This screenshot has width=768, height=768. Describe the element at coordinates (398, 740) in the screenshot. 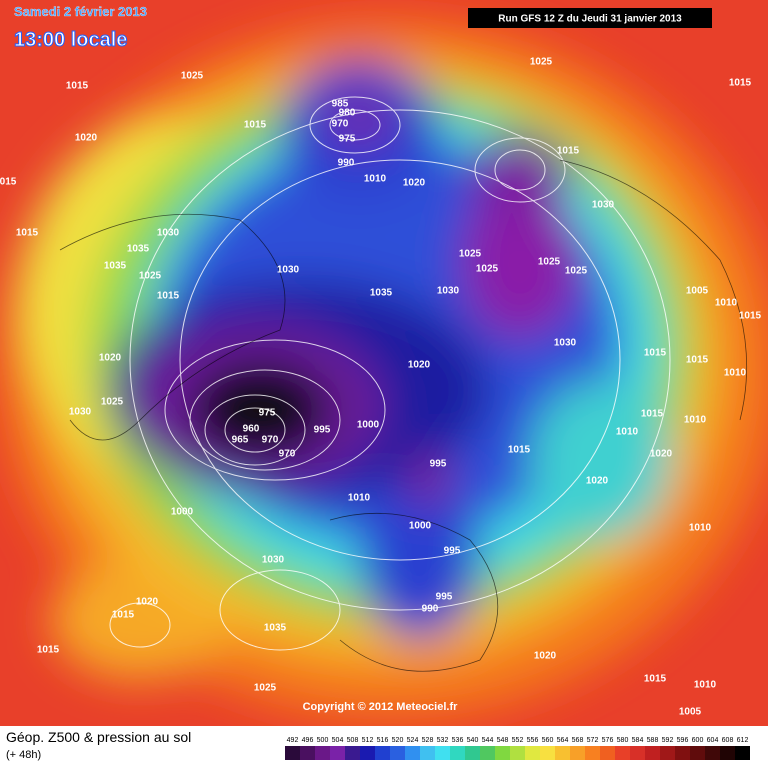

I see `colorbar-label: 520` at that location.